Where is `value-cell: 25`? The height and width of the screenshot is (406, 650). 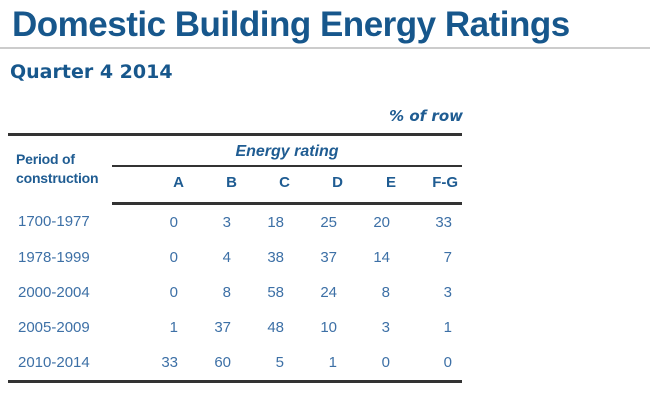
value-cell: 25 is located at coordinates (328, 222).